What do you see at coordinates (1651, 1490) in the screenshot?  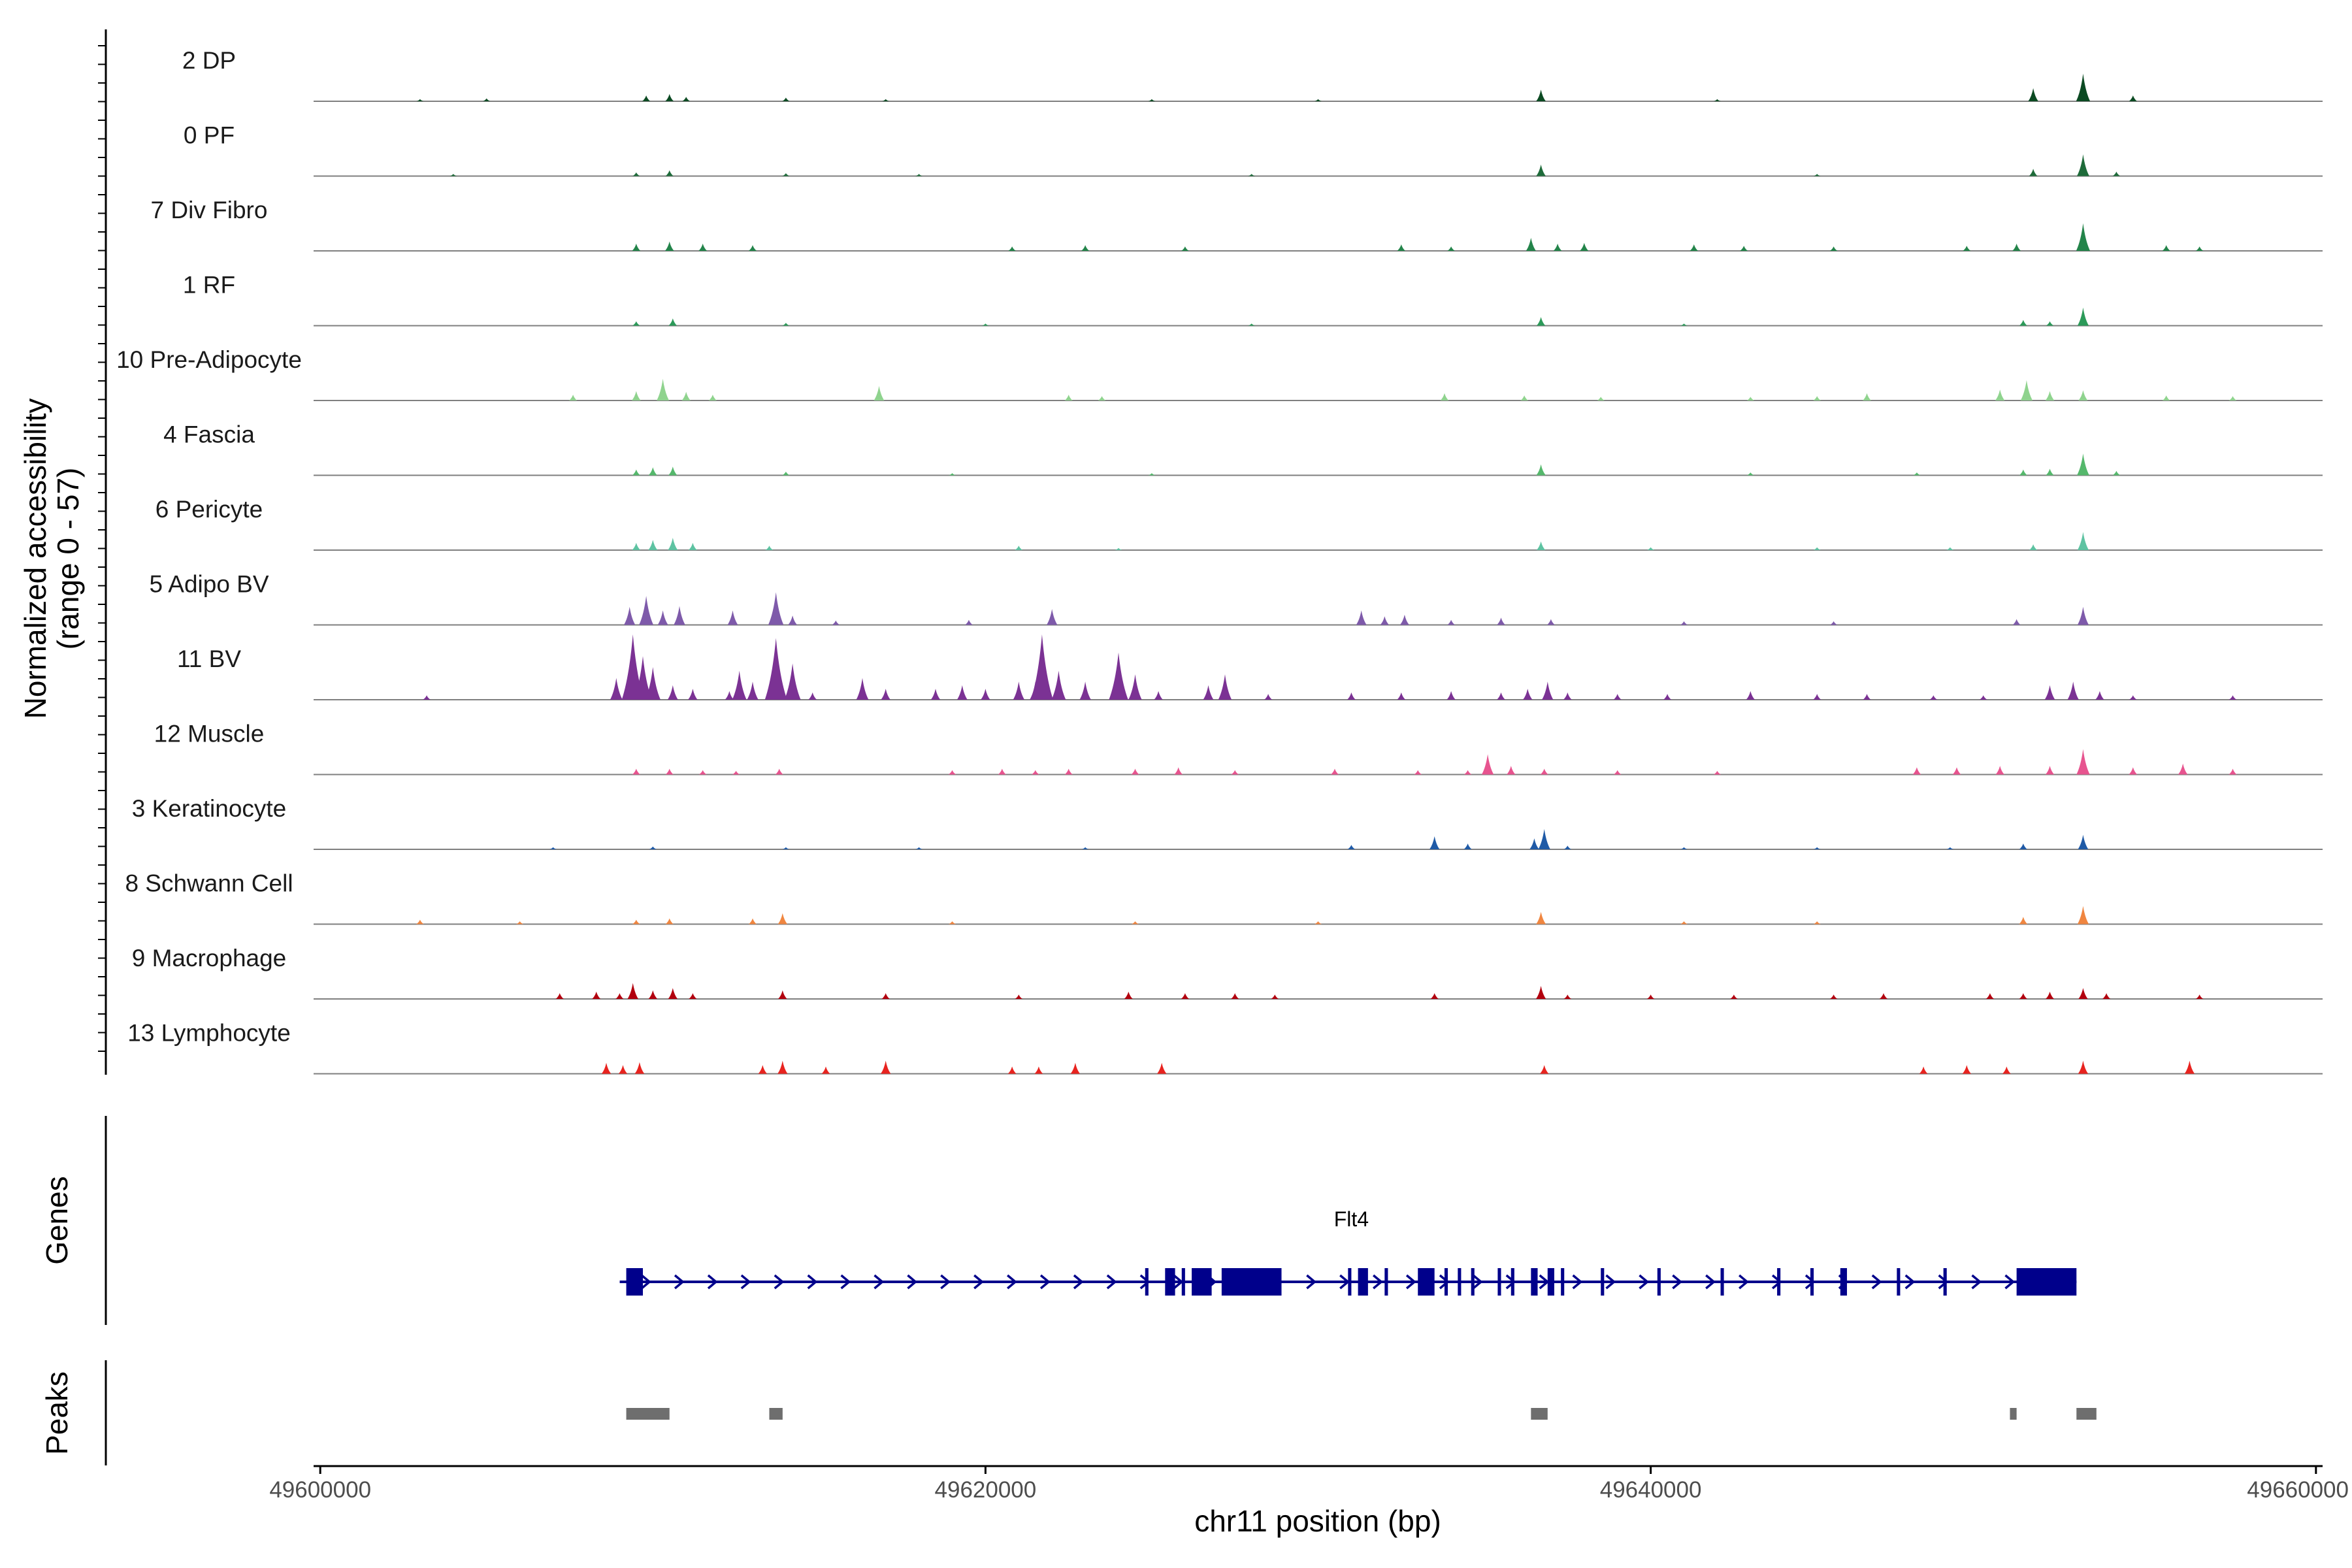 I see `x-tick-label: 49640000` at bounding box center [1651, 1490].